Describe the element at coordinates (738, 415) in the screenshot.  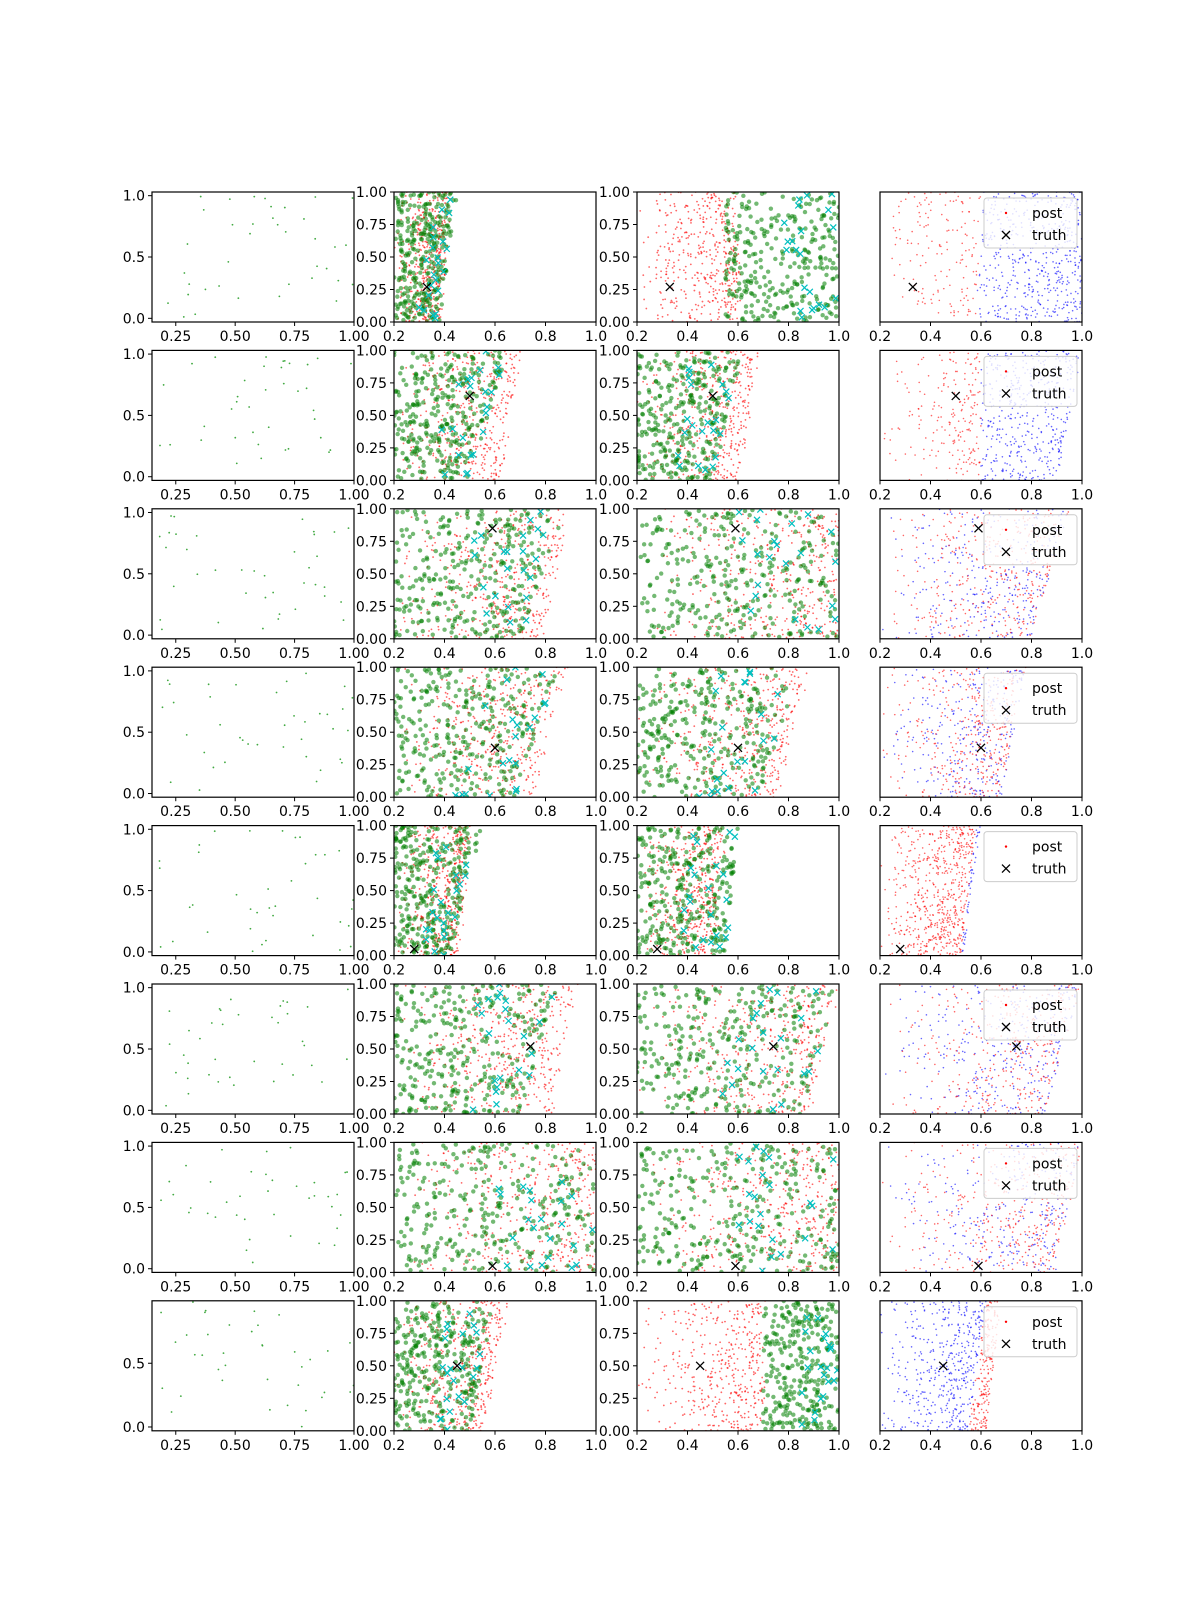
I see `panel-r2-c3-frame` at that location.